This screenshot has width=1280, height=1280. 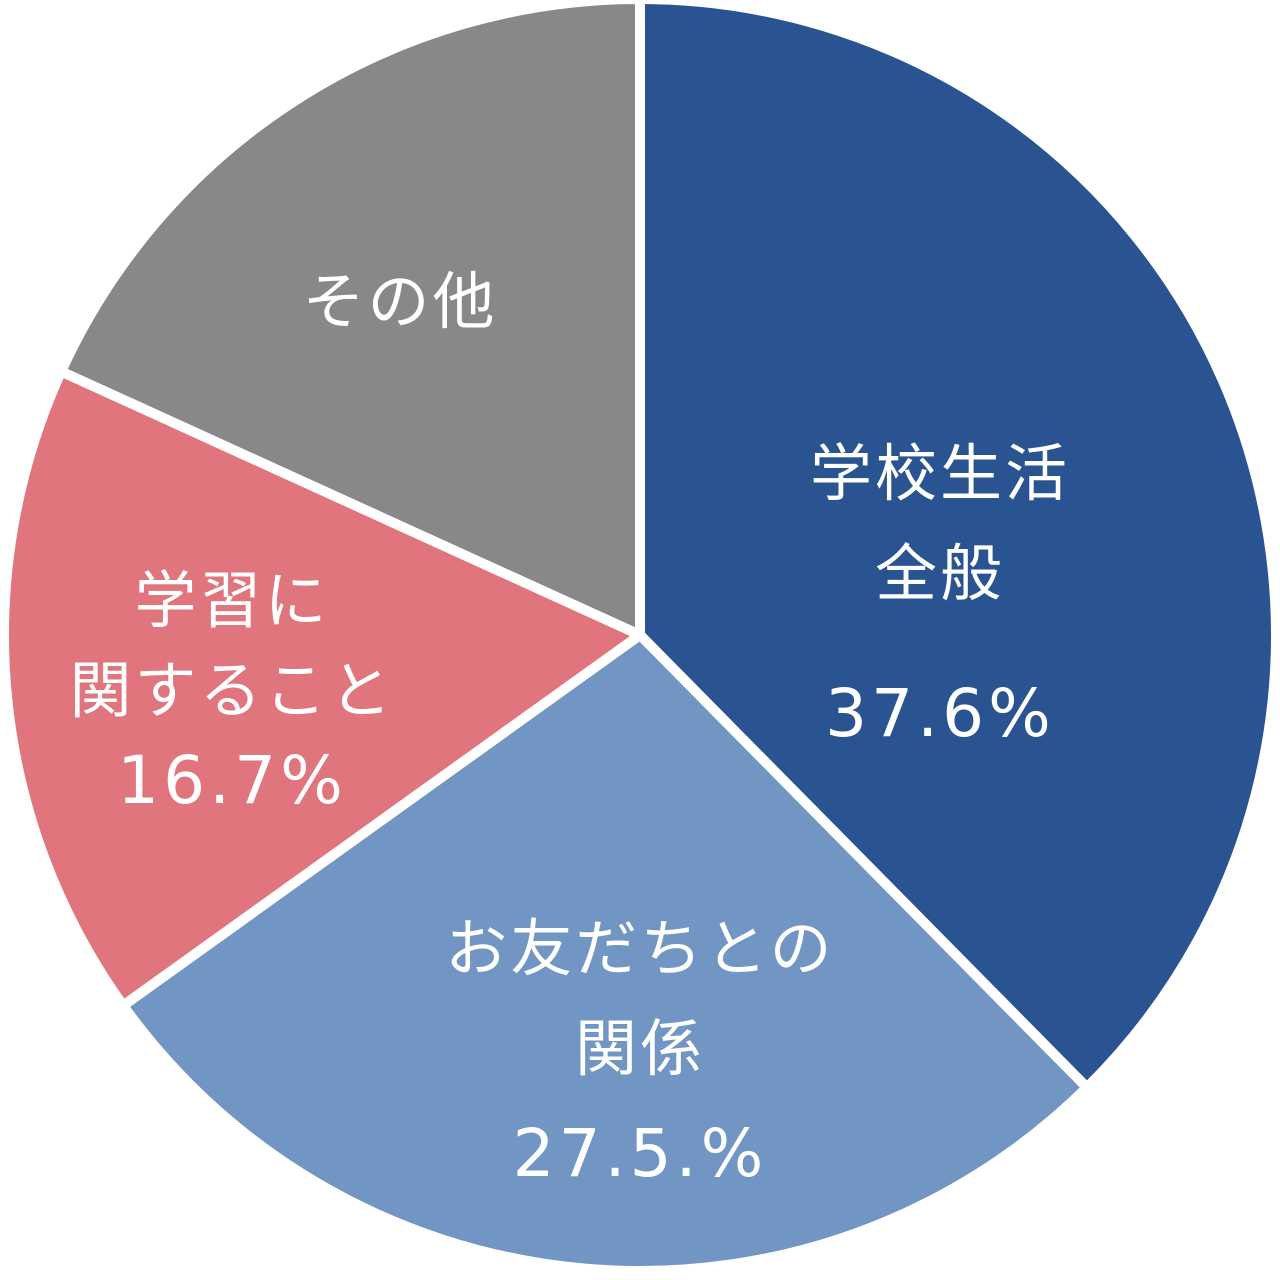 What do you see at coordinates (640, 1153) in the screenshot?
I see `slice-value-friends: 27.5.%` at bounding box center [640, 1153].